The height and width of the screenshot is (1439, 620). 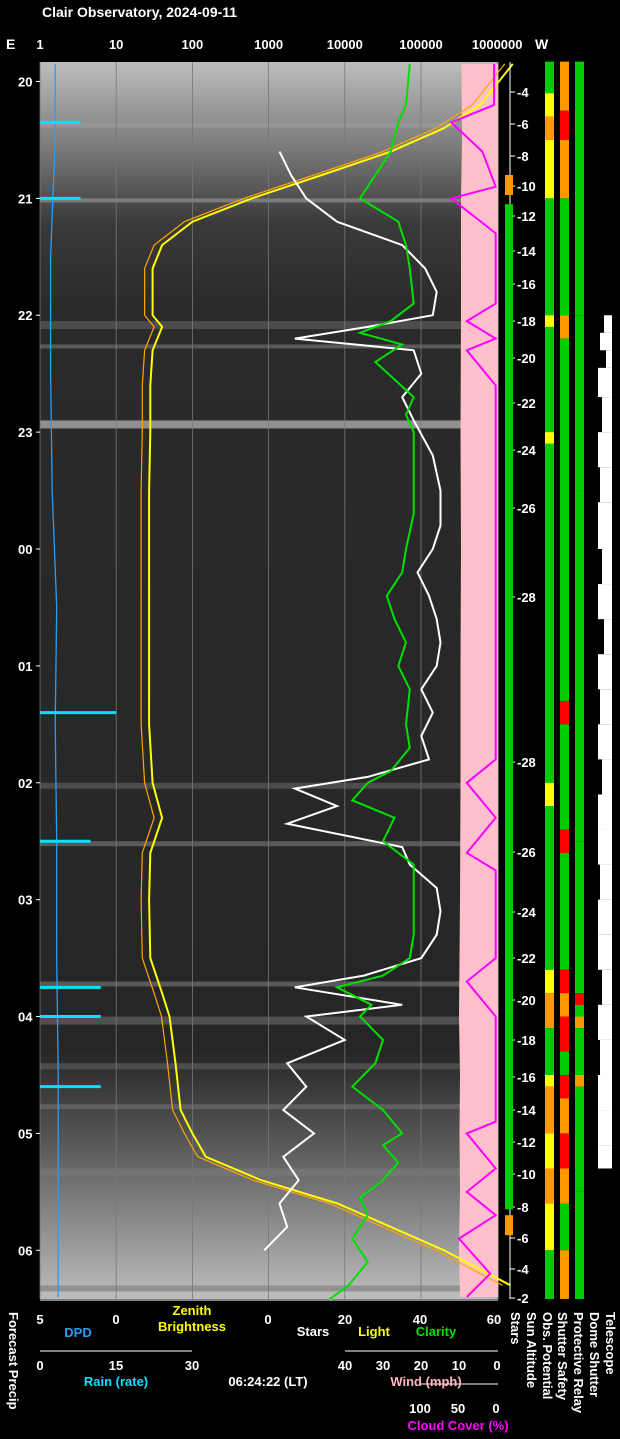 What do you see at coordinates (25, 666) in the screenshot?
I see `hour-label: 01` at bounding box center [25, 666].